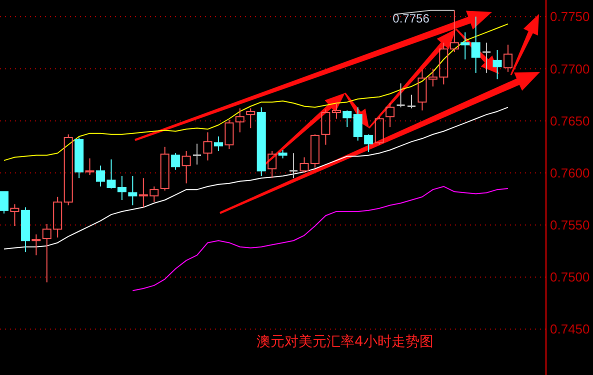  Describe the element at coordinates (570, 120) in the screenshot. I see `y-tick-label: 0.7650` at that location.